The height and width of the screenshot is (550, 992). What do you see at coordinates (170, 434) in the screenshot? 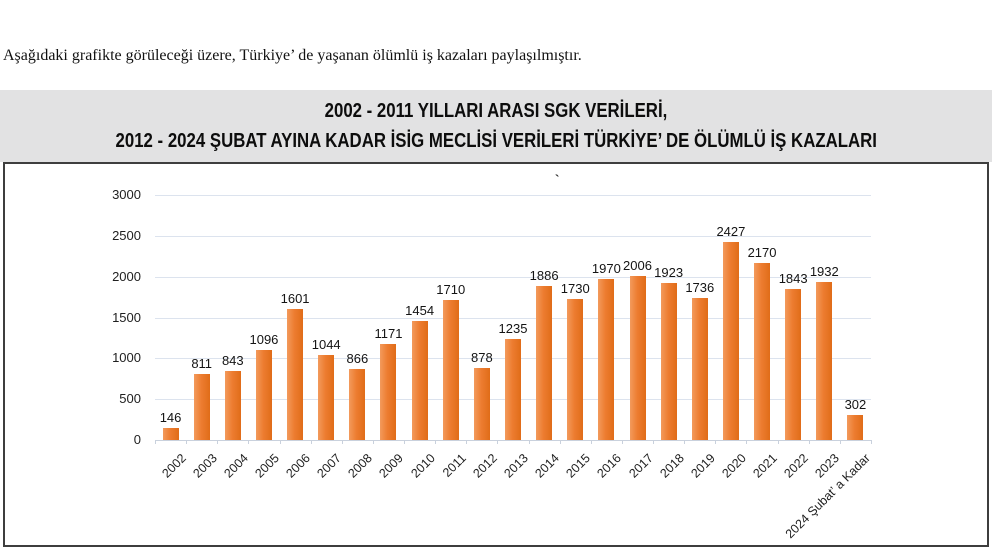
I see `bar-2002` at bounding box center [170, 434].